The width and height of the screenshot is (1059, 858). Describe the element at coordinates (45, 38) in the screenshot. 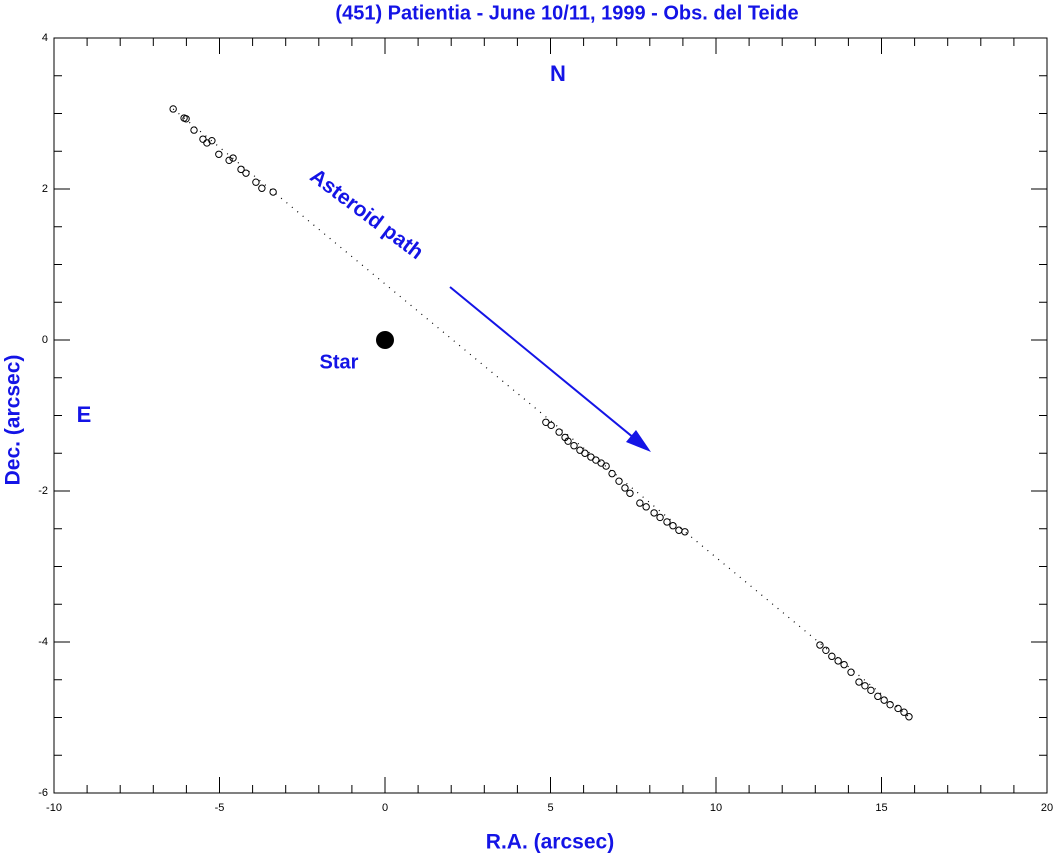

I see `y-tick-label: 4` at that location.